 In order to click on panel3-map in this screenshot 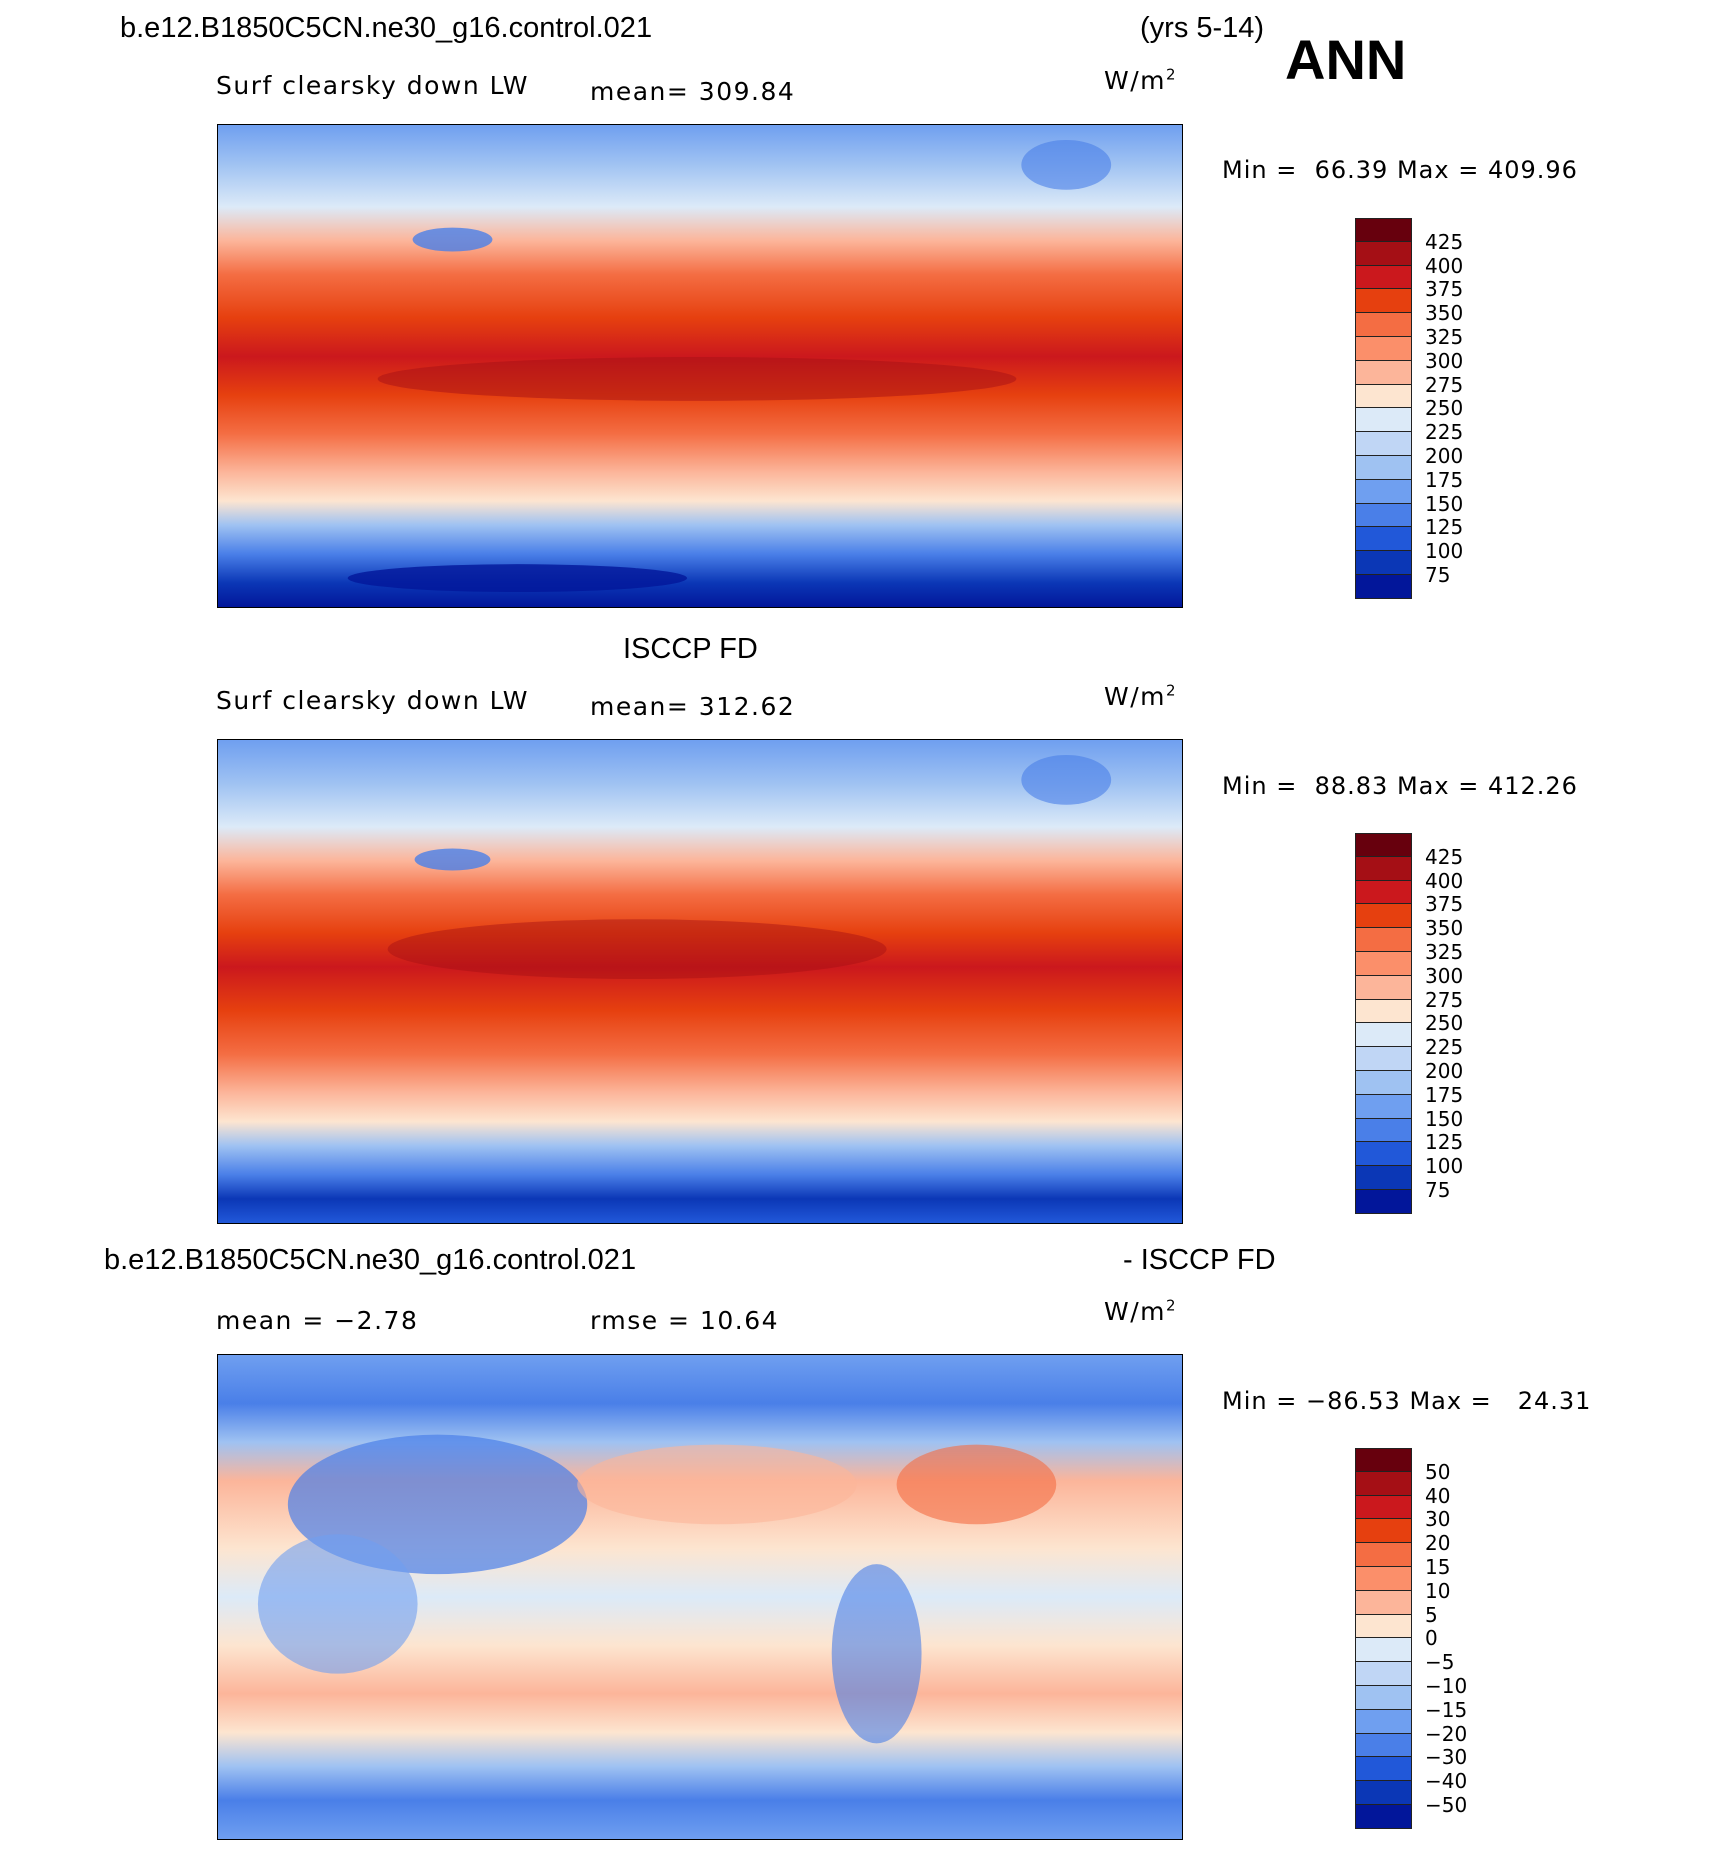, I will do `click(700, 1597)`.